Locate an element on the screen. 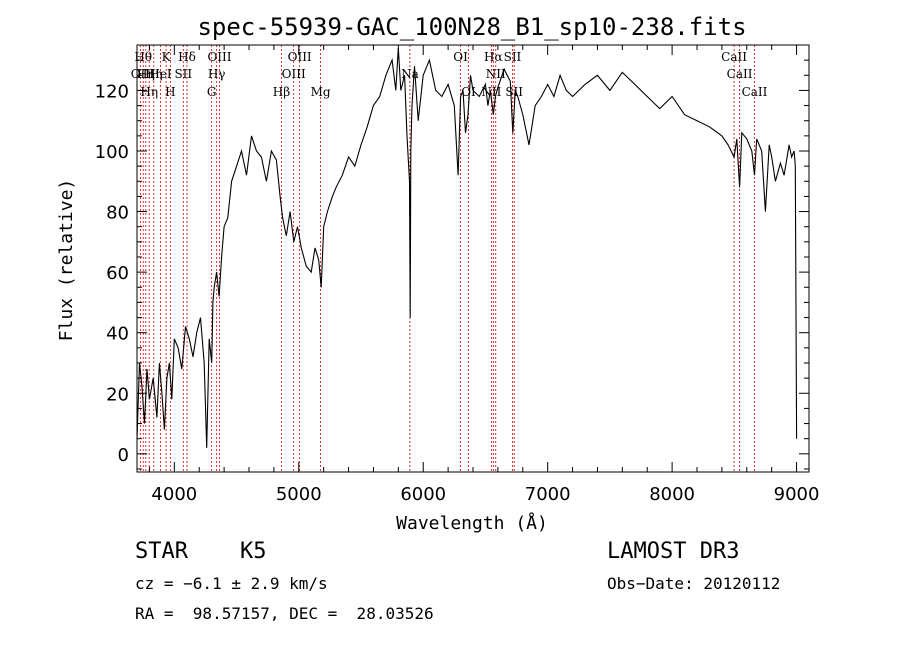 This screenshot has height=649, width=900. line-marker-label-9: Hδ is located at coordinates (187, 57).